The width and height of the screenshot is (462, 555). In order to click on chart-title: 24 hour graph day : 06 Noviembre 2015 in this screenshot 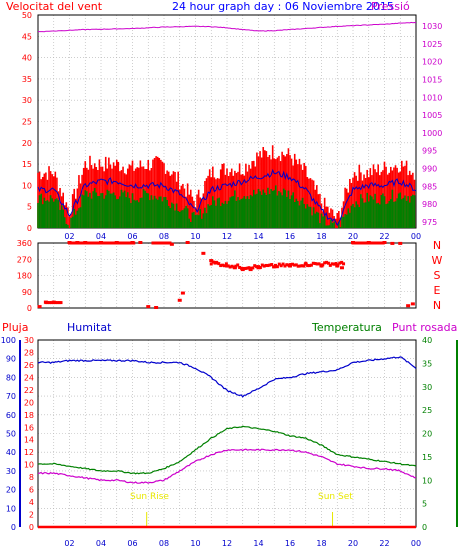, I will do `click(283, 6)`.